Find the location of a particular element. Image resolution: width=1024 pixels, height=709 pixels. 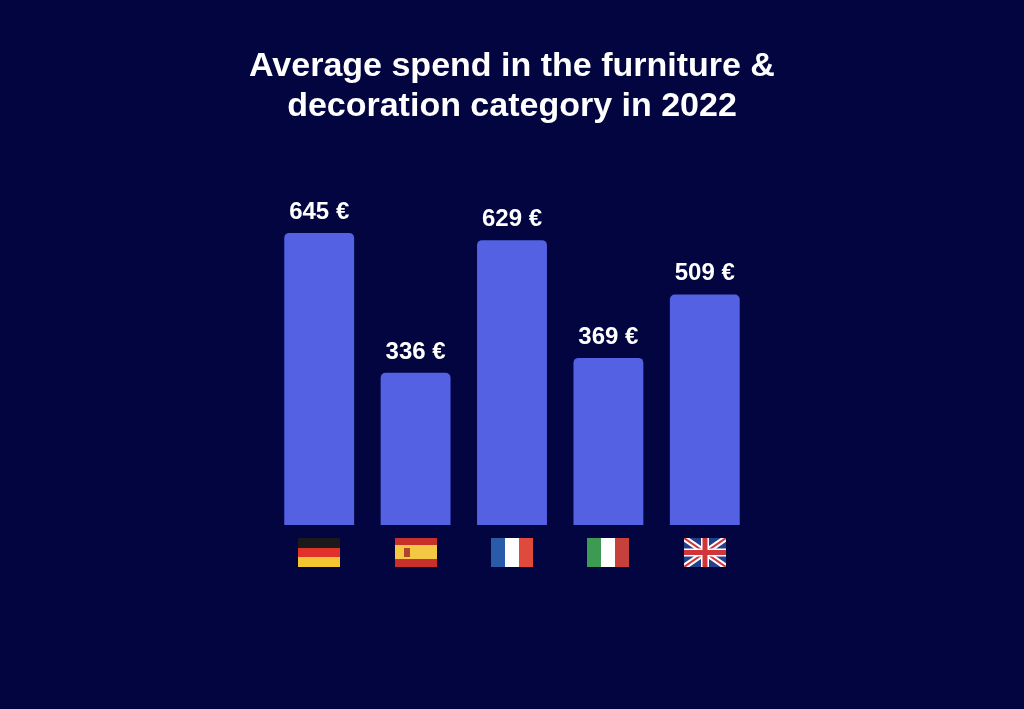

data-label: 336 € is located at coordinates (415, 350).